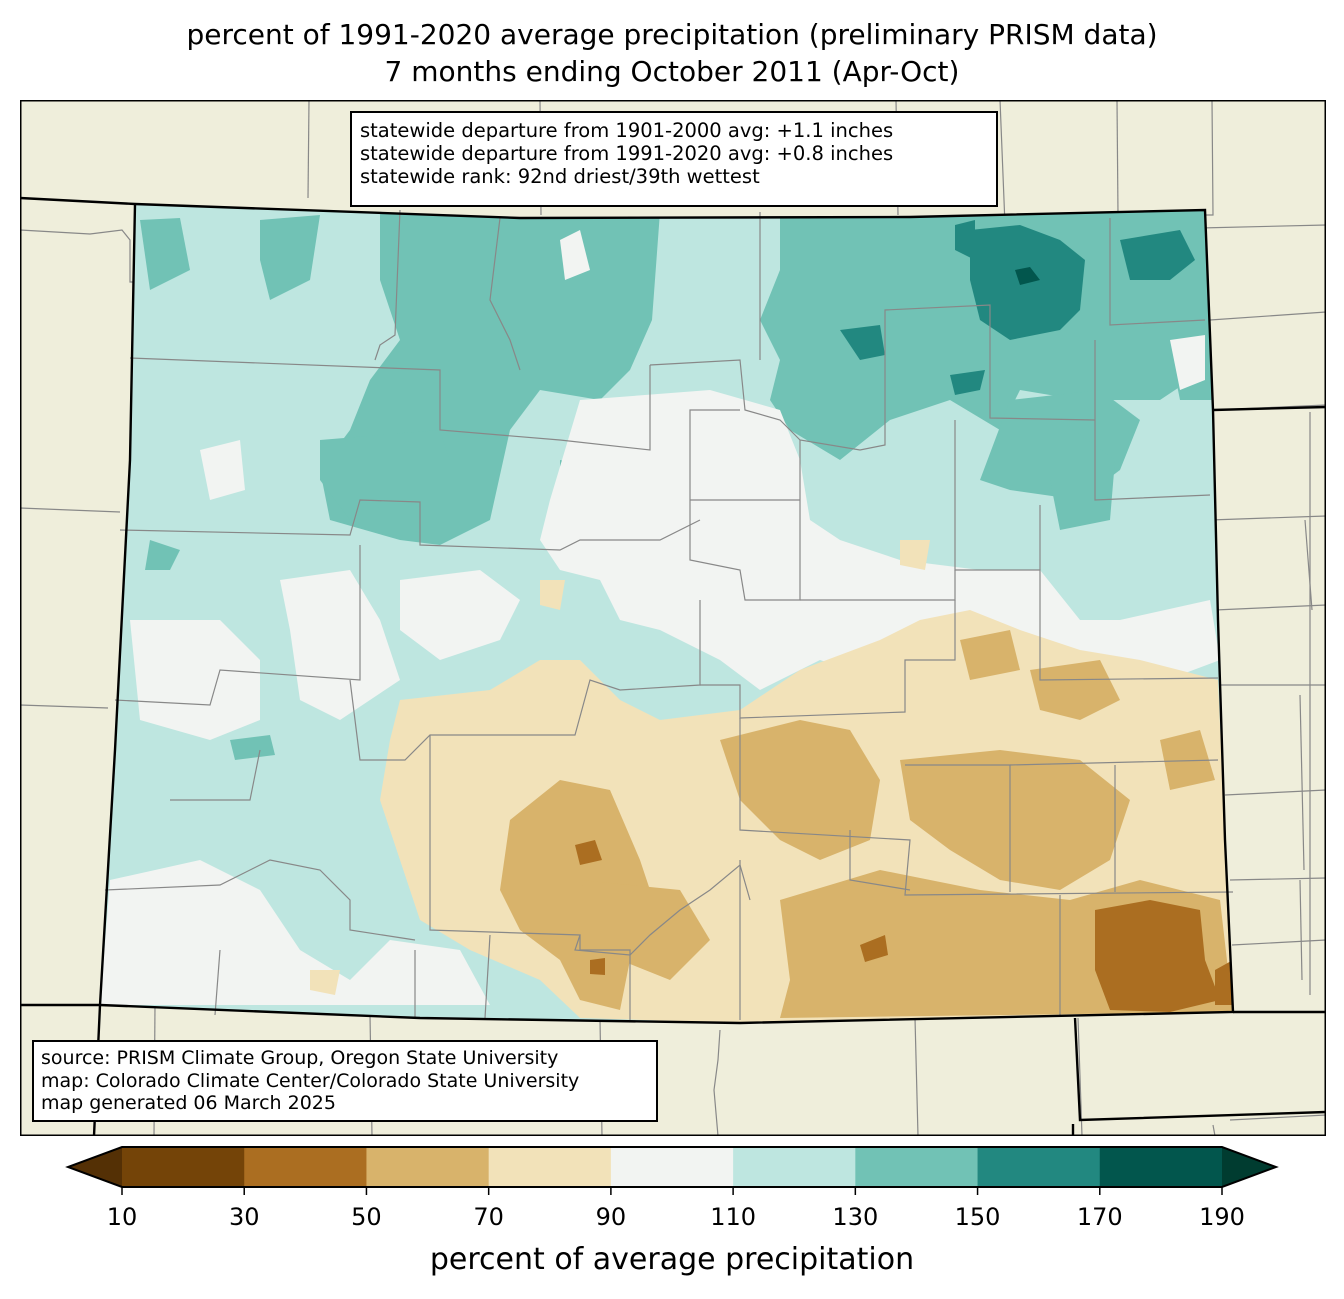 This screenshot has width=1344, height=1299. I want to click on colorbar-tick-label: 130, so click(855, 1217).